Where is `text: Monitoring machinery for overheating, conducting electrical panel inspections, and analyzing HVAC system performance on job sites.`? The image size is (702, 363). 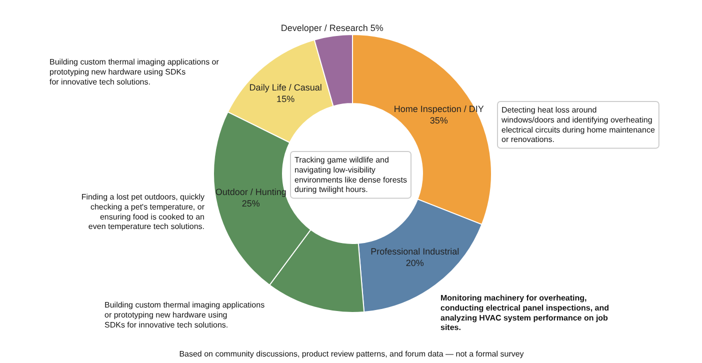
text: Monitoring machinery for overheating, conducting electrical panel inspections, and analyzing HVAC system performance on job sites. is located at coordinates (525, 313).